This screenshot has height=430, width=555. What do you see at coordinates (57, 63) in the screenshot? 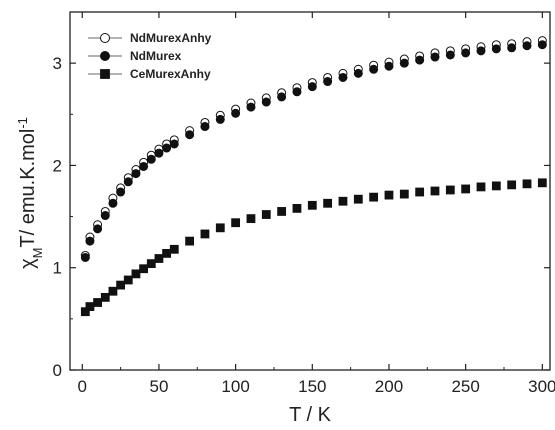
I see `y-tick-label: 3` at bounding box center [57, 63].